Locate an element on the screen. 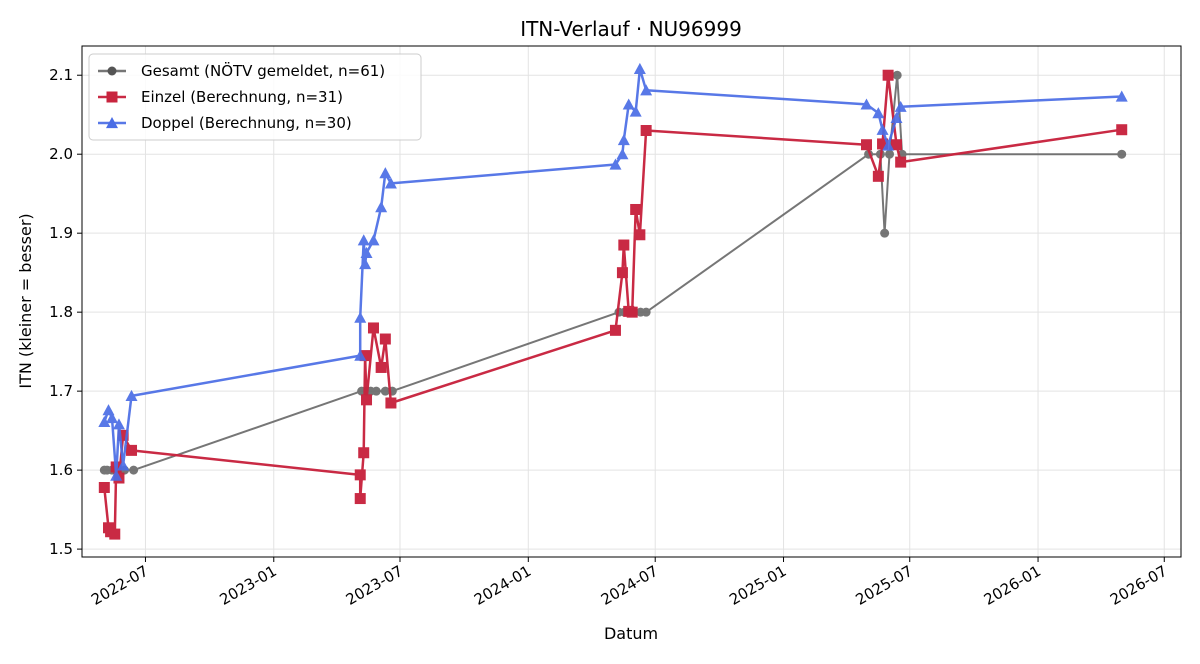 The width and height of the screenshot is (1200, 664). x-tick-label: 2023-07 is located at coordinates (374, 585).